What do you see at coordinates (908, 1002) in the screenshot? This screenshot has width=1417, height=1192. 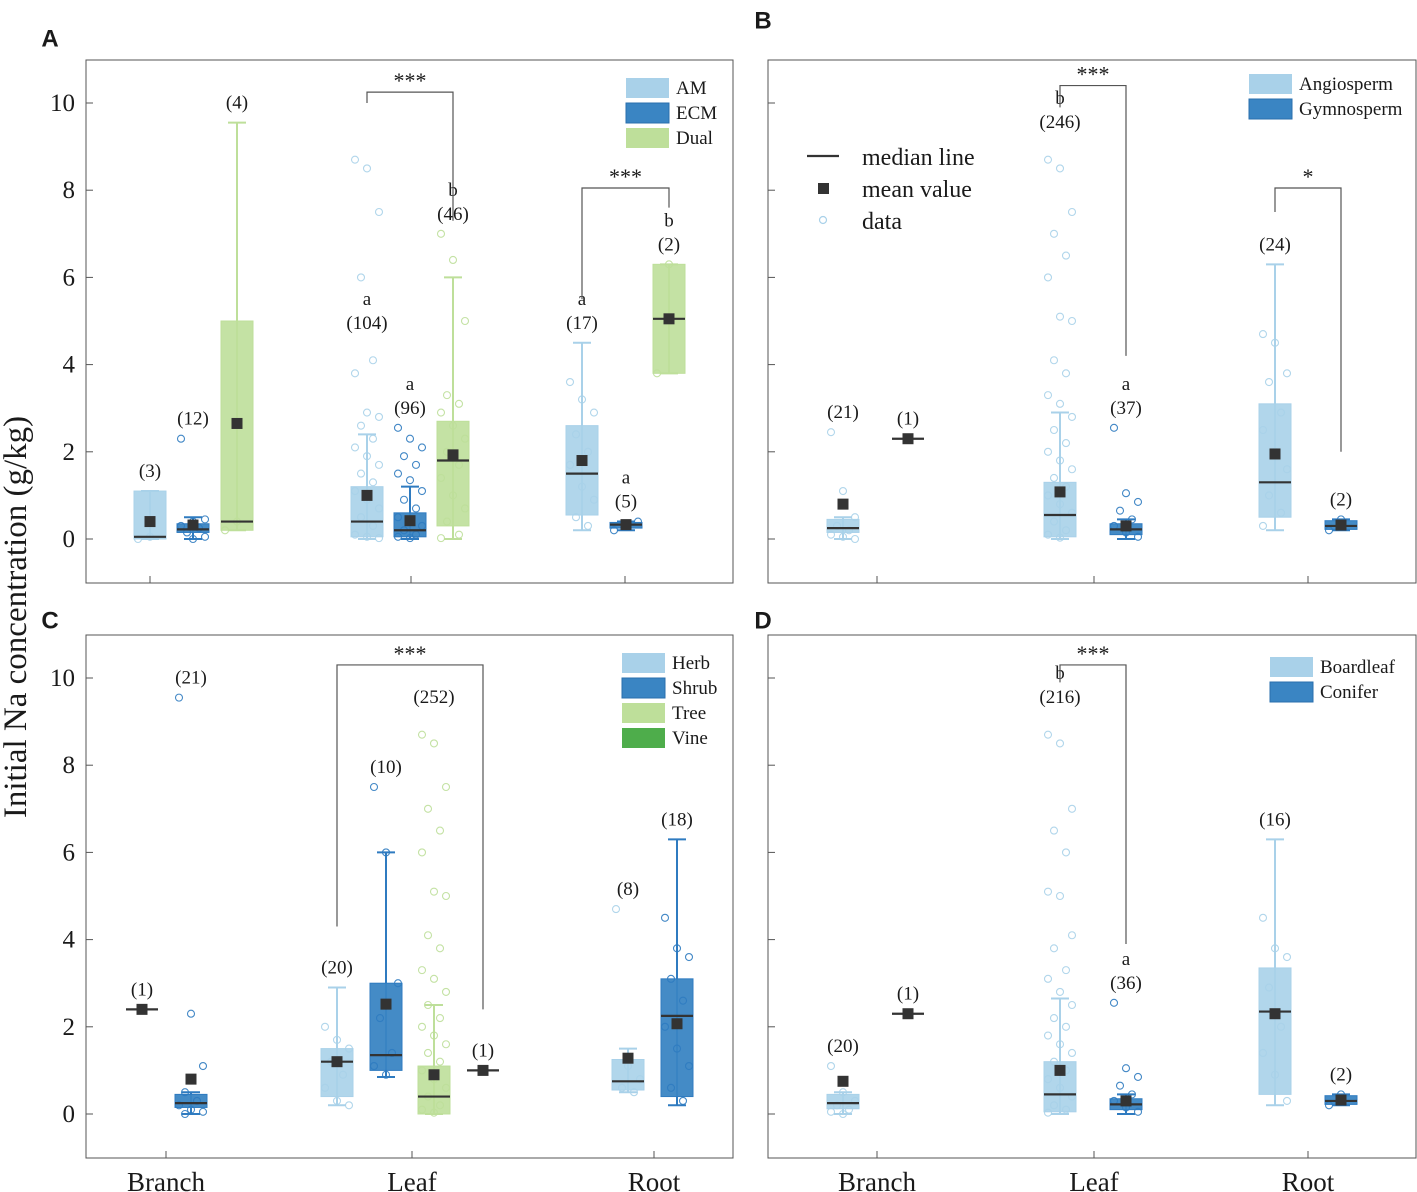 I see `box-branch-conifer: (1)` at bounding box center [908, 1002].